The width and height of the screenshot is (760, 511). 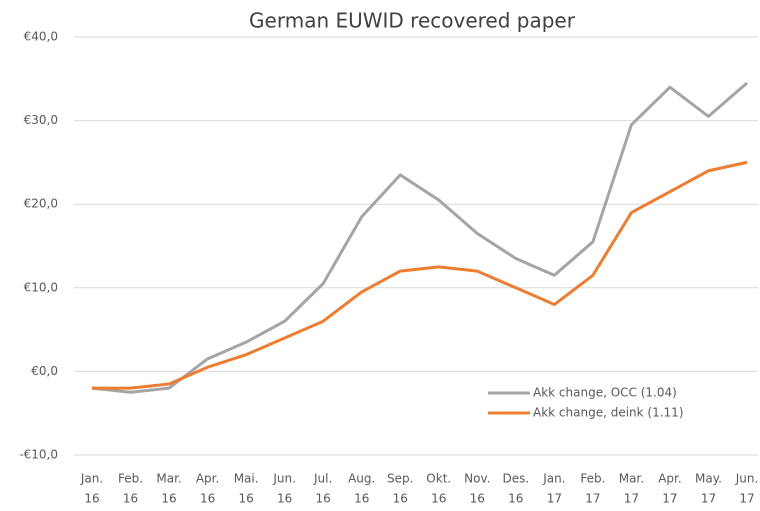 What do you see at coordinates (41, 37) in the screenshot?
I see `y-tick-label: €40,0` at bounding box center [41, 37].